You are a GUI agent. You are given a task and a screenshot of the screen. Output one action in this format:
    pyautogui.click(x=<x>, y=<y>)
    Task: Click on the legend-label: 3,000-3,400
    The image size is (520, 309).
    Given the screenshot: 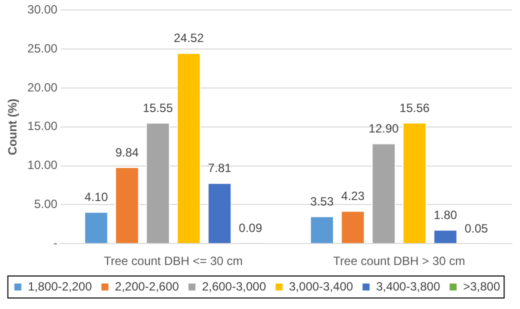 What is the action you would take?
    pyautogui.click(x=321, y=286)
    